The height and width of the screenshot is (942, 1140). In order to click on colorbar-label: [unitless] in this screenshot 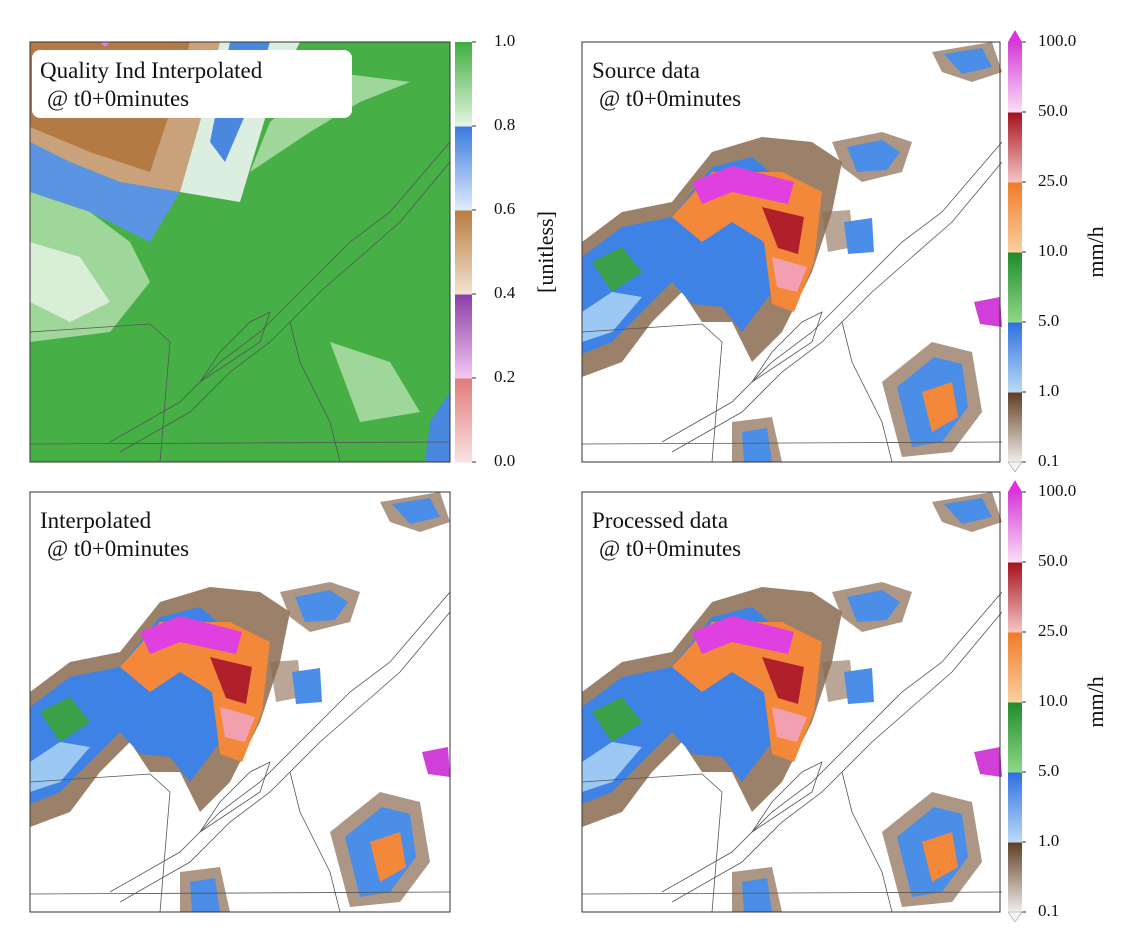, I will do `click(545, 252)`.